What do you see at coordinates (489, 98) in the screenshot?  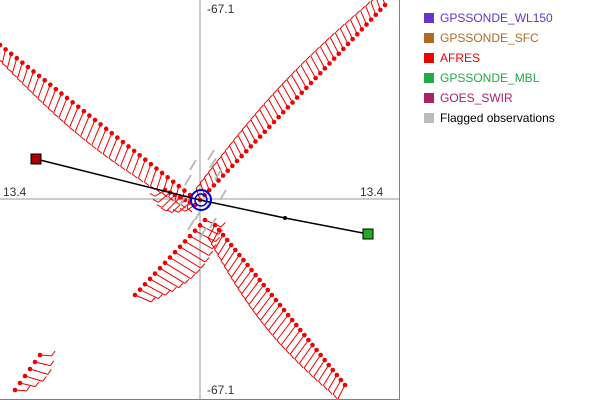 I see `legend-item: GOES_SWIR` at bounding box center [489, 98].